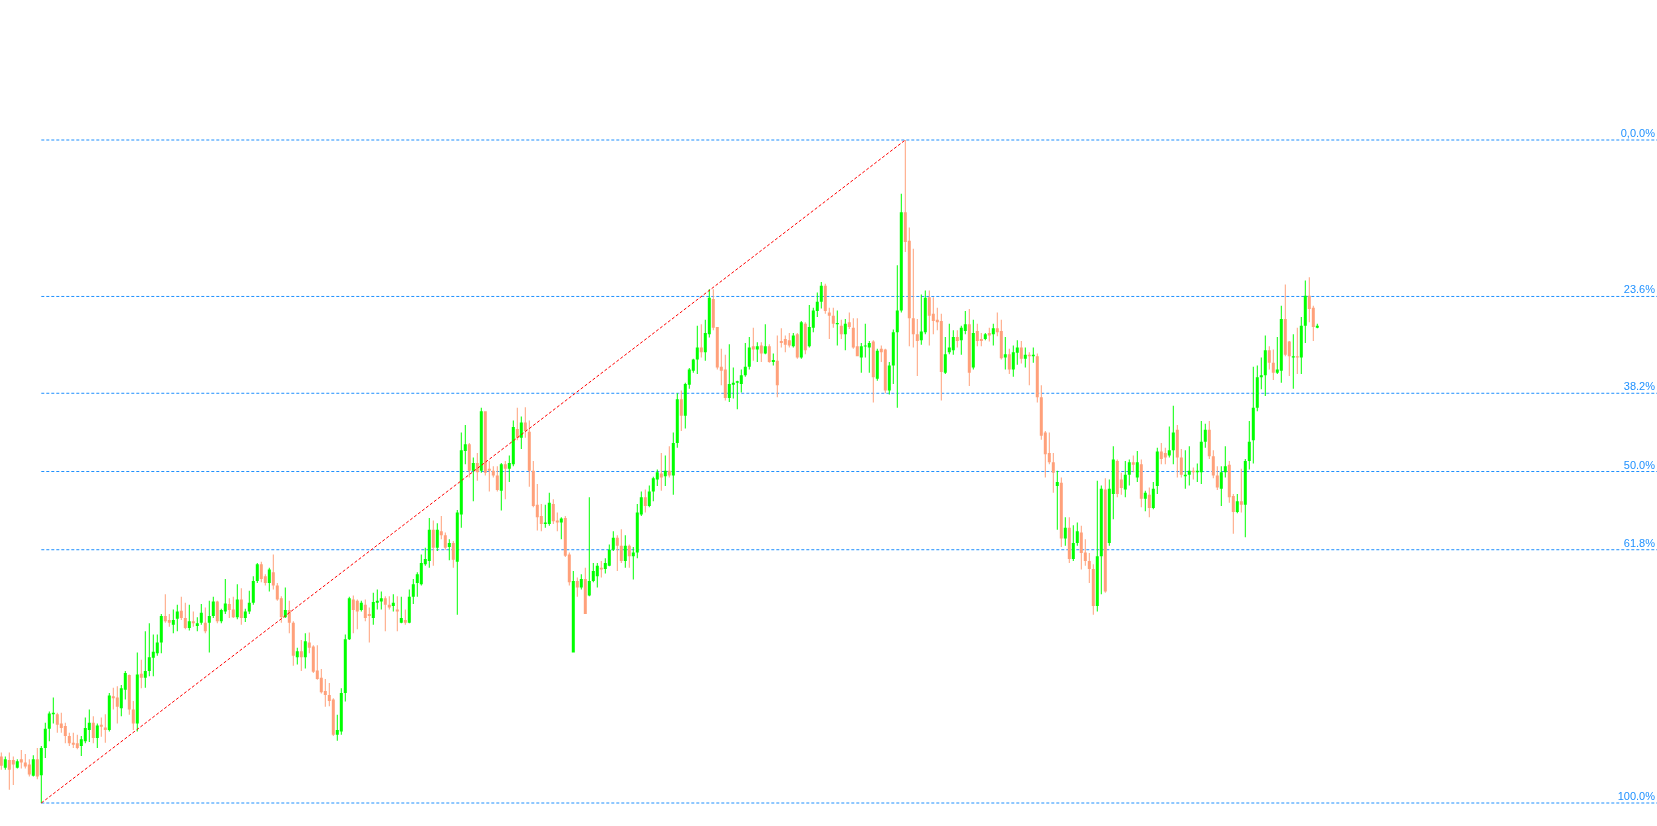 This screenshot has height=826, width=1657. I want to click on annotation: 100.0%, so click(1636, 796).